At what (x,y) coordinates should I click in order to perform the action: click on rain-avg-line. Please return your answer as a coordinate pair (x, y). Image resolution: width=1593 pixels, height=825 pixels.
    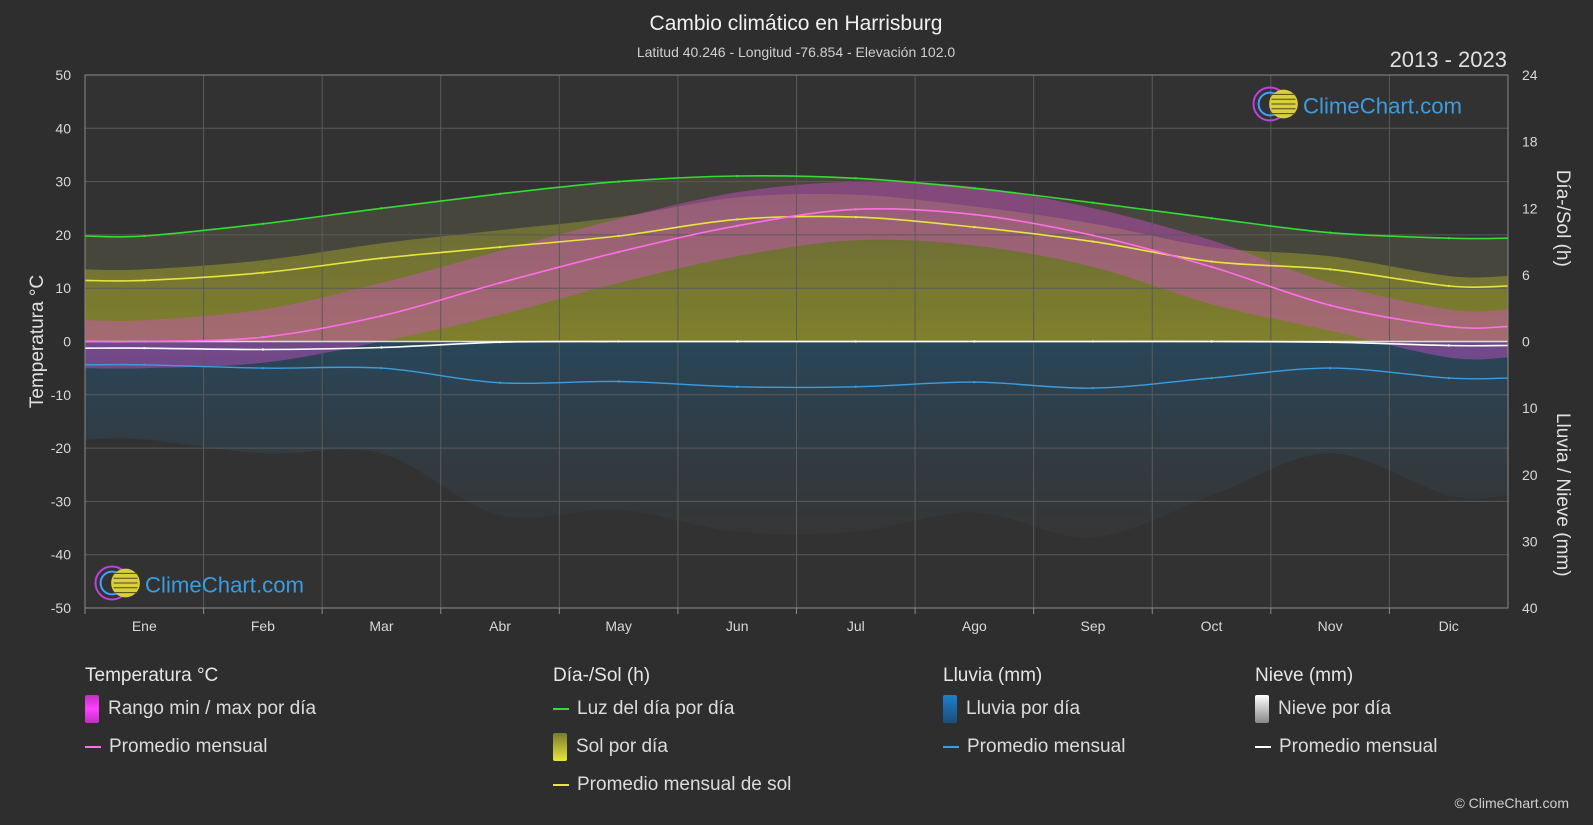
    Looking at the image, I should click on (796, 376).